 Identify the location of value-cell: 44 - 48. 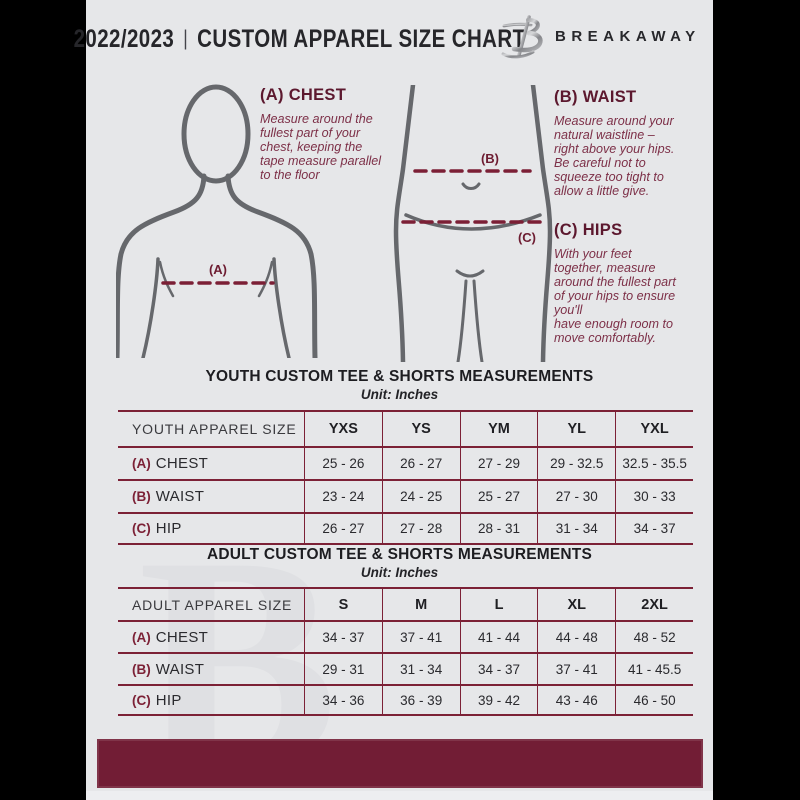
(576, 637).